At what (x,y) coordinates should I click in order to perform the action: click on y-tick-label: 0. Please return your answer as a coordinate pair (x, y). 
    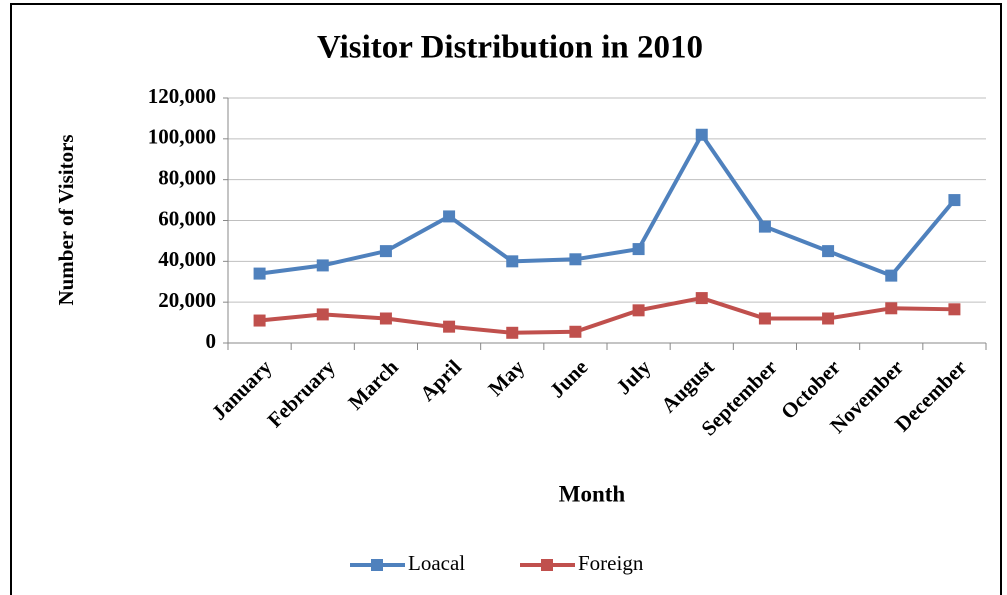
    Looking at the image, I should click on (211, 341).